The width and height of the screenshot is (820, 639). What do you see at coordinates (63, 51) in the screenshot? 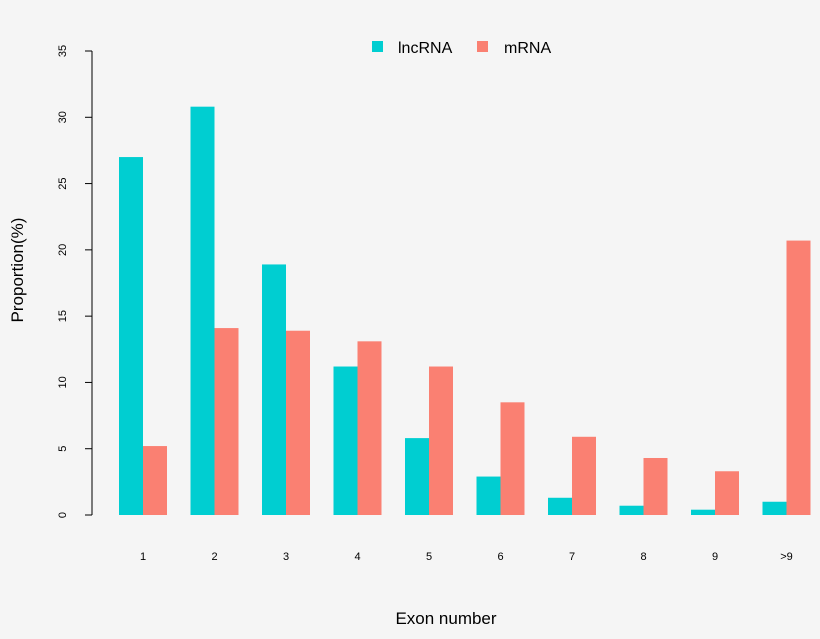
I see `y-tick-label: 35` at bounding box center [63, 51].